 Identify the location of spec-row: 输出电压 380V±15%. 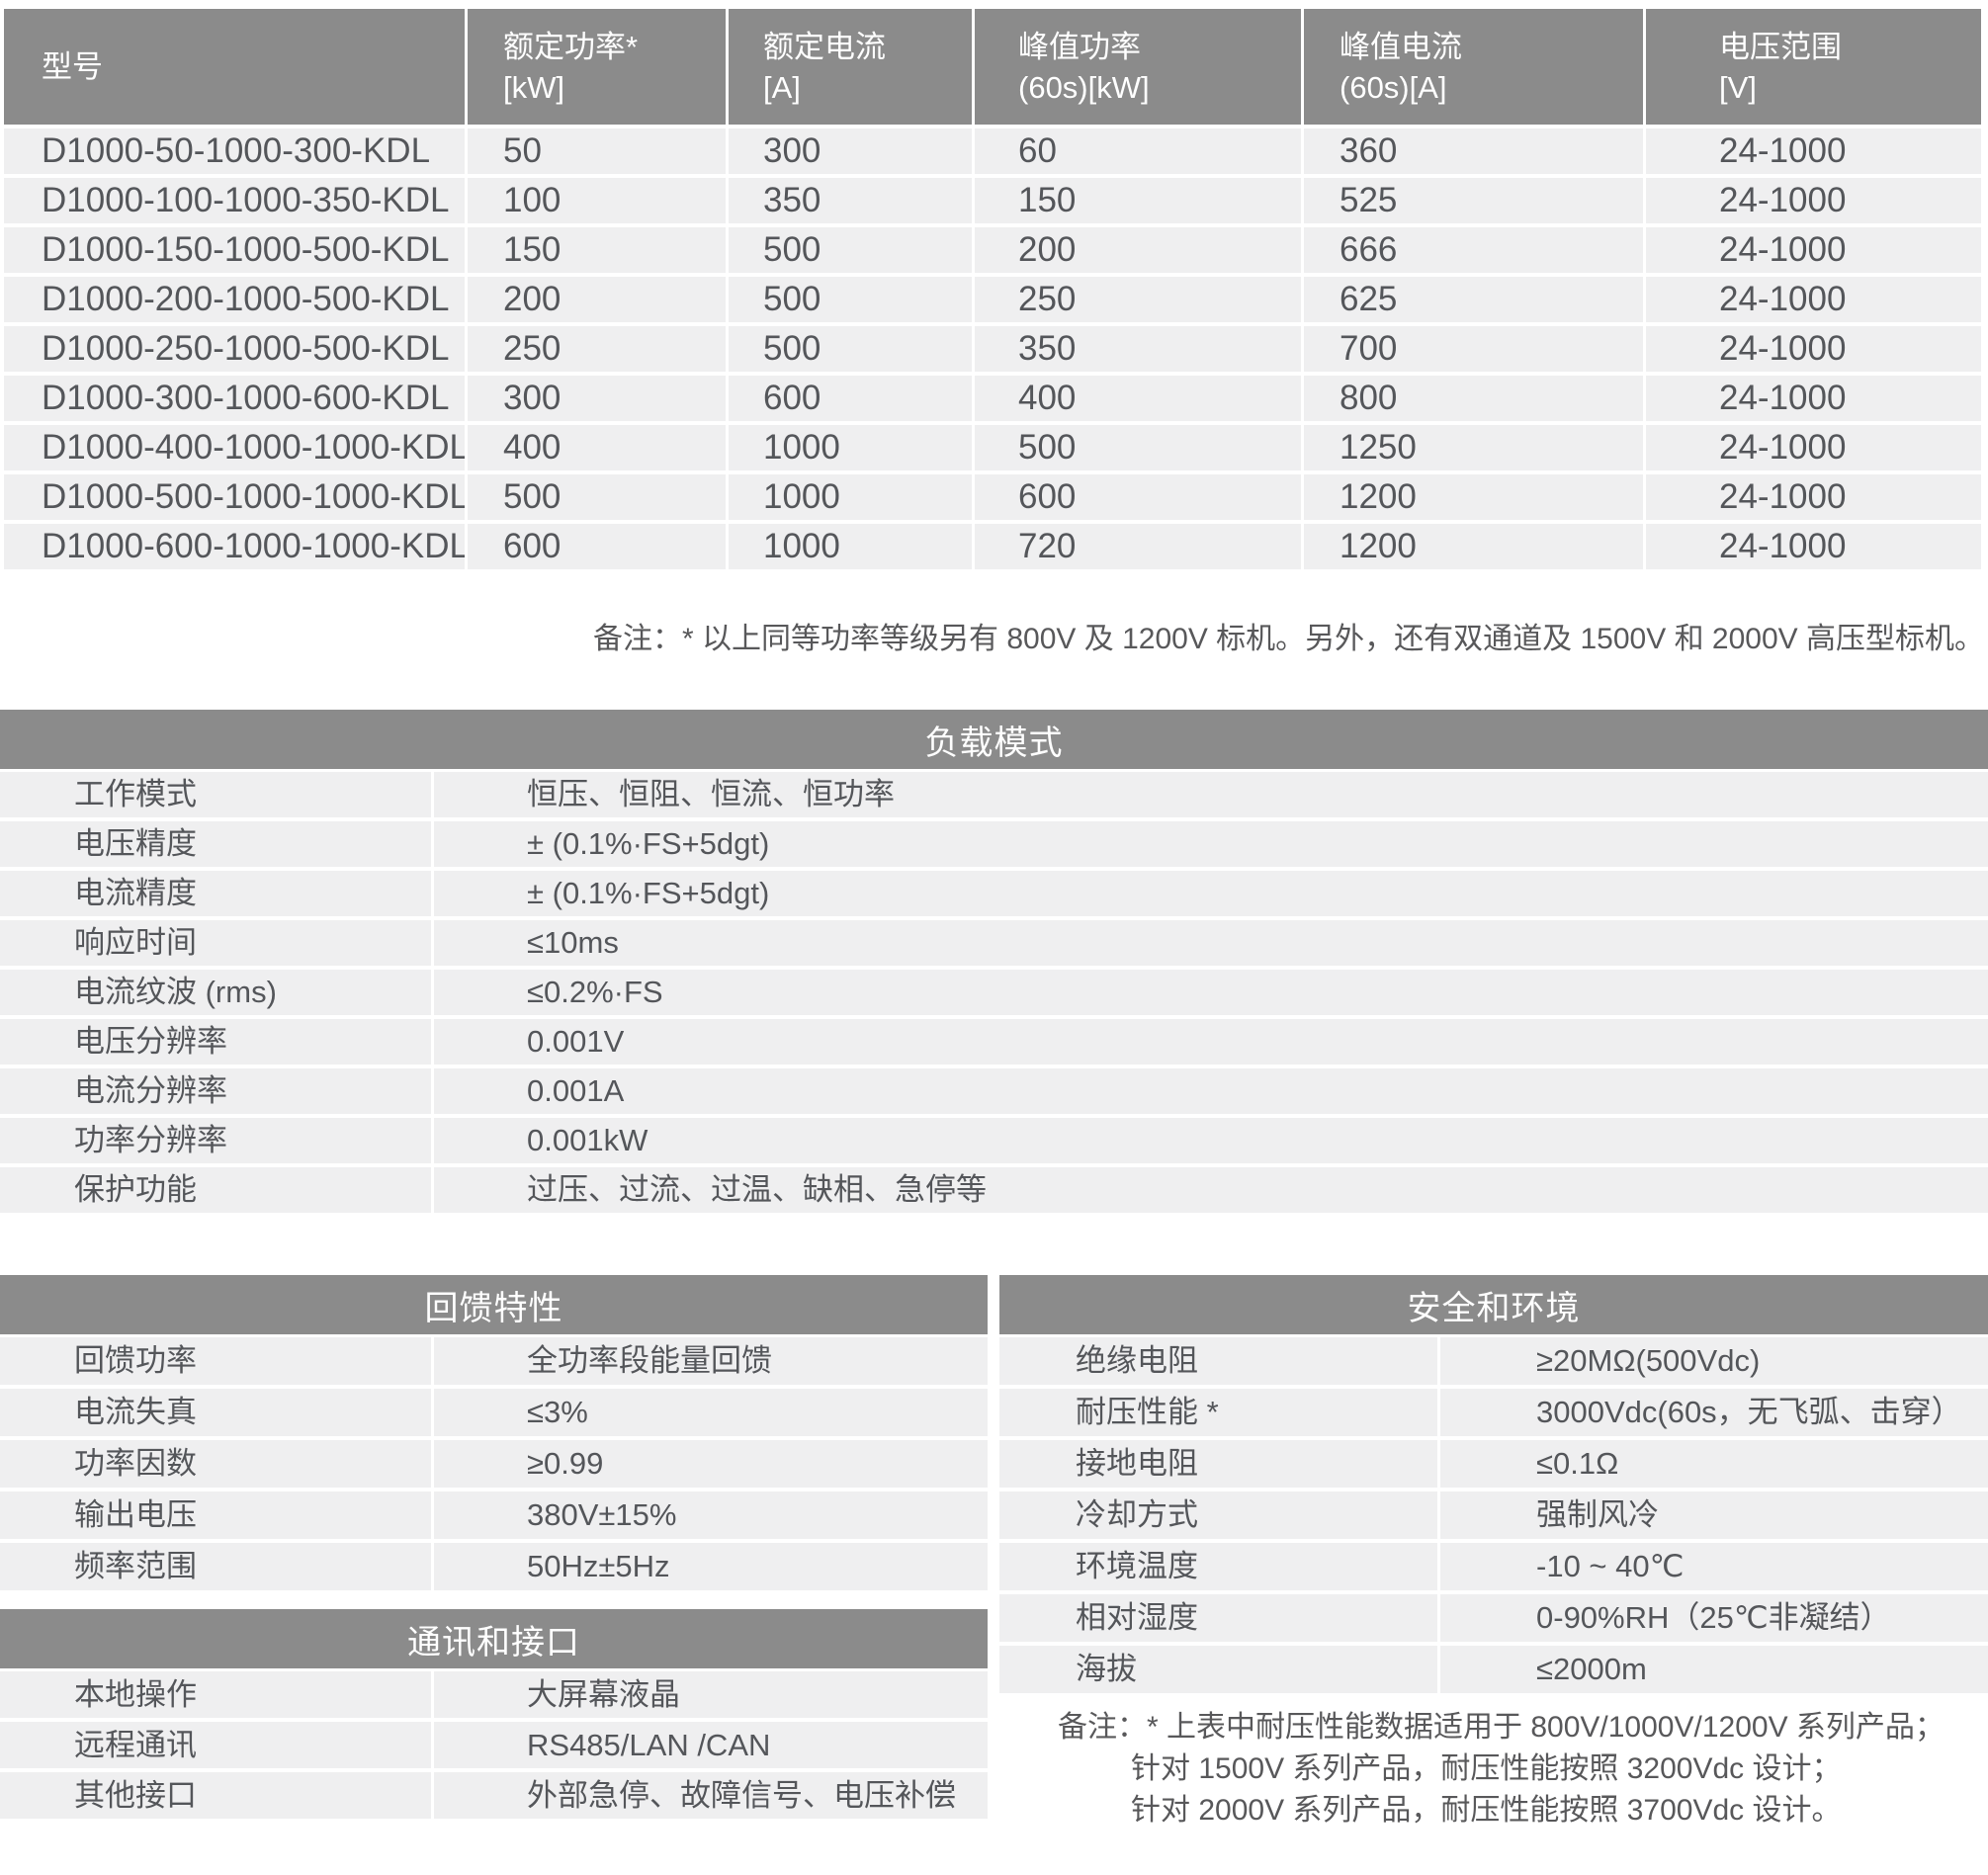
(494, 1515).